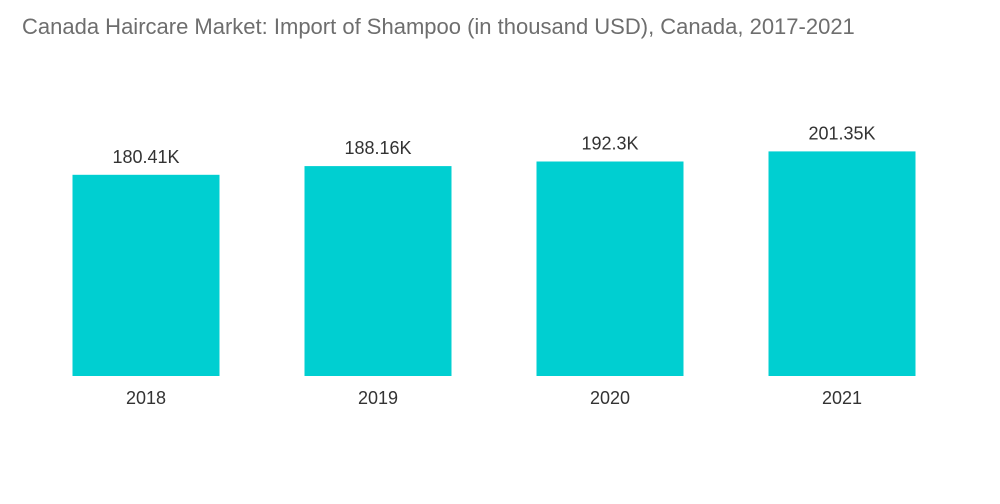 The height and width of the screenshot is (504, 1000). Describe the element at coordinates (609, 144) in the screenshot. I see `bar-value-label-2020: 192.3K` at that location.